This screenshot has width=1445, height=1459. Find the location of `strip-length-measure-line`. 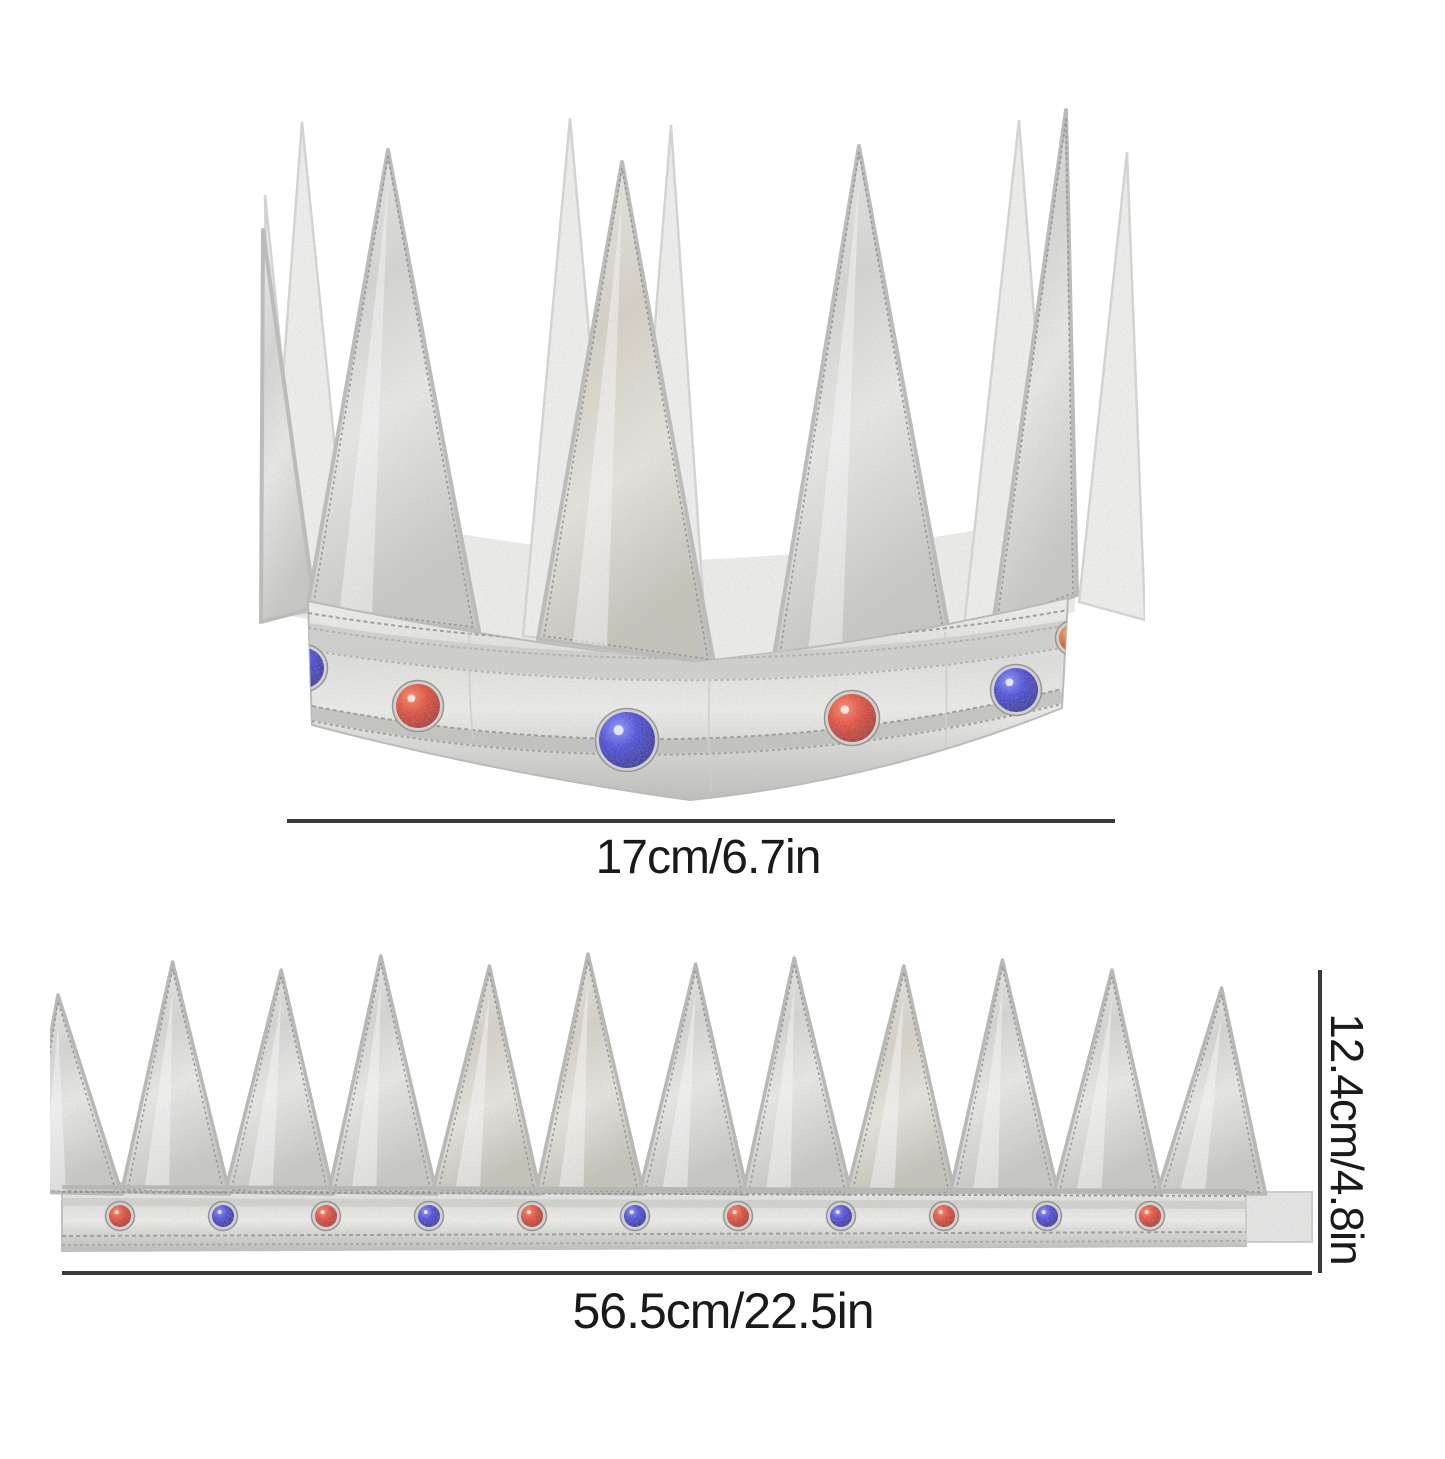

strip-length-measure-line is located at coordinates (687, 1273).